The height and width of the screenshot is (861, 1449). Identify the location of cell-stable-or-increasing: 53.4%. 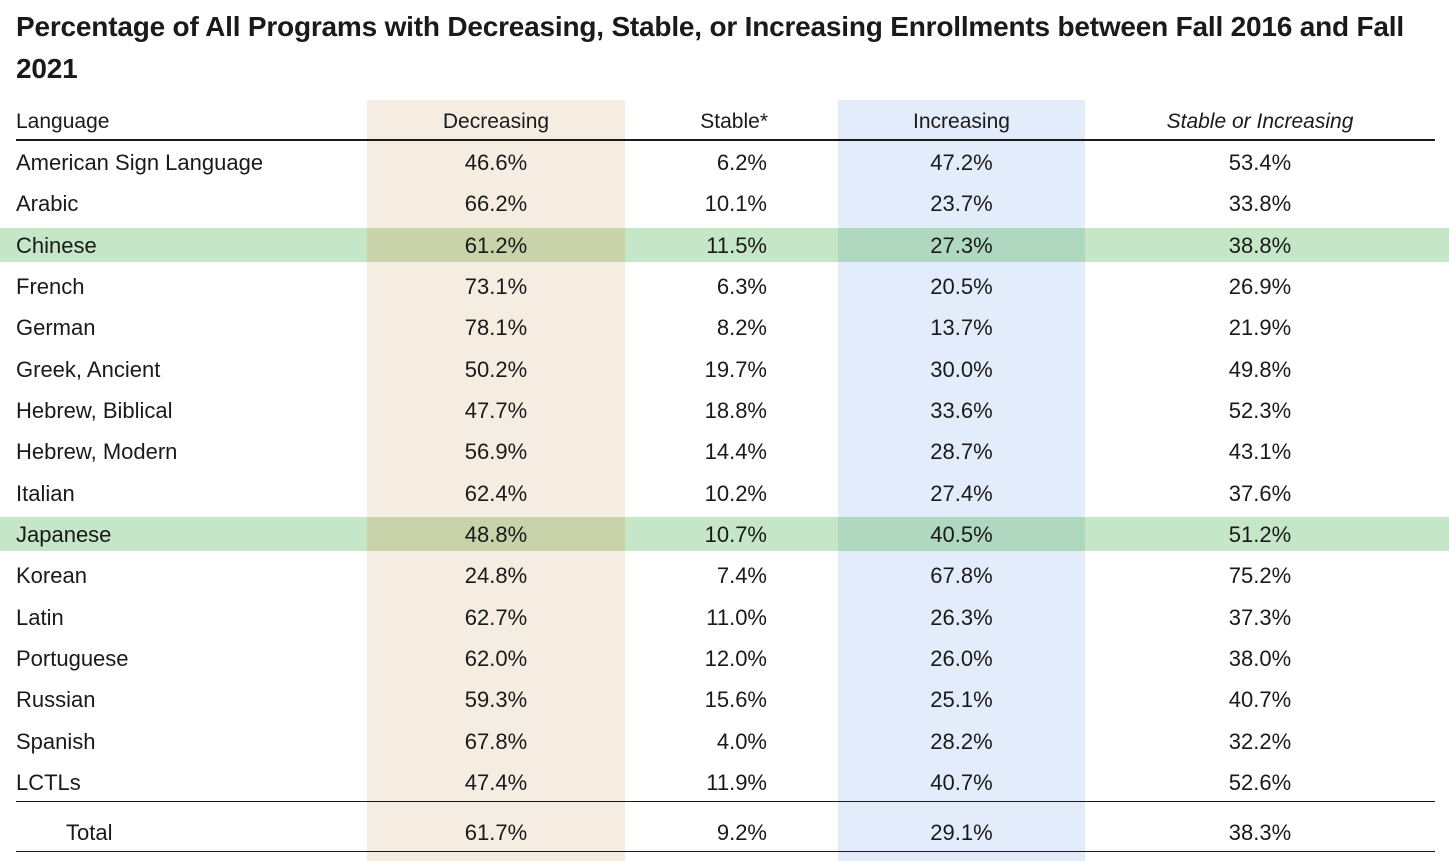
(1260, 162).